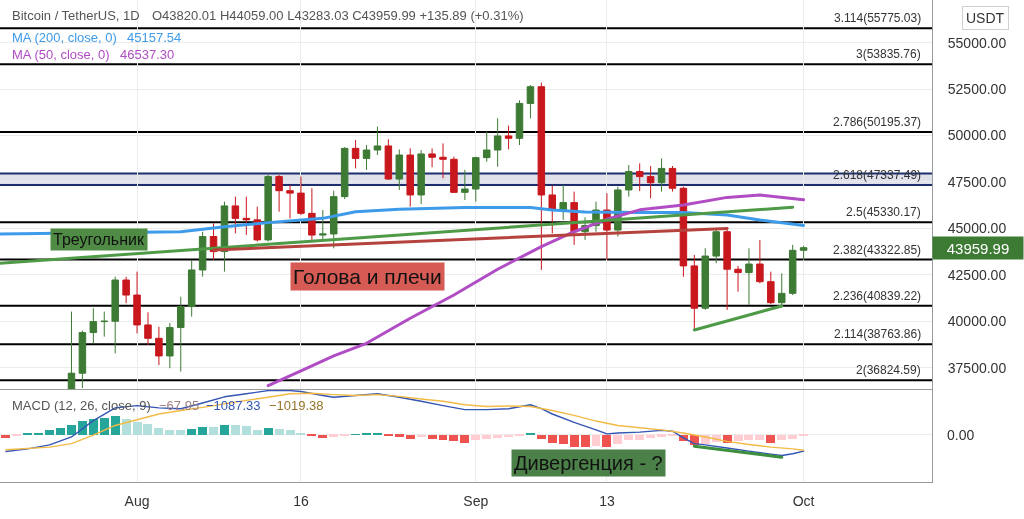 Image resolution: width=1024 pixels, height=519 pixels. Describe the element at coordinates (878, 334) in the screenshot. I see `ref-line-label: 2.114(38763.86)` at that location.